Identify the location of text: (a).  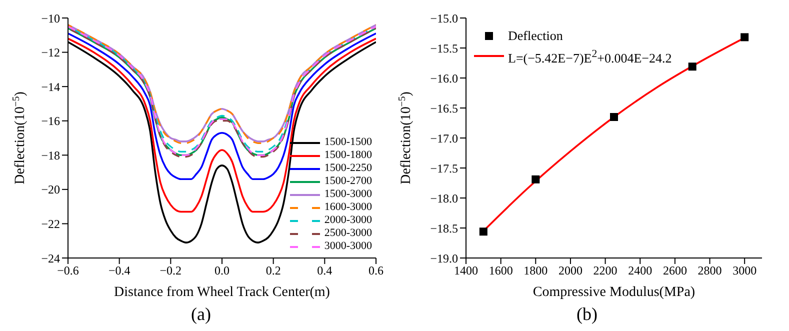
(201, 314).